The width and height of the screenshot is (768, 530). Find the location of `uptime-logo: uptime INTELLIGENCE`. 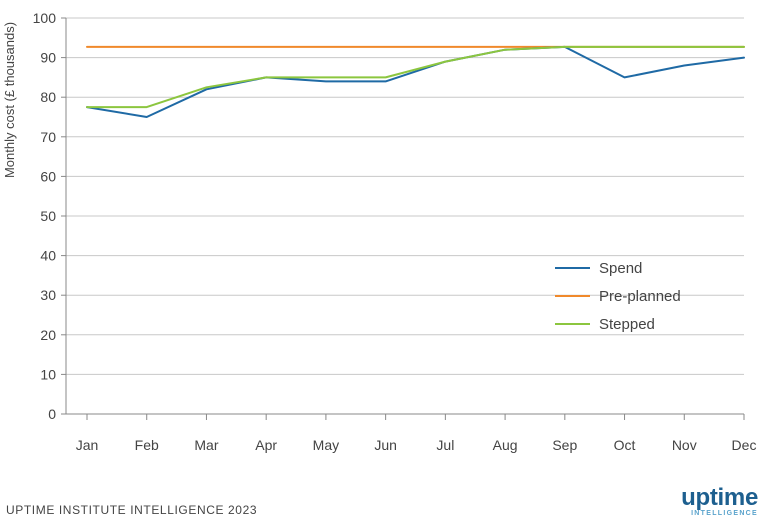

uptime-logo: uptime INTELLIGENCE is located at coordinates (719, 501).